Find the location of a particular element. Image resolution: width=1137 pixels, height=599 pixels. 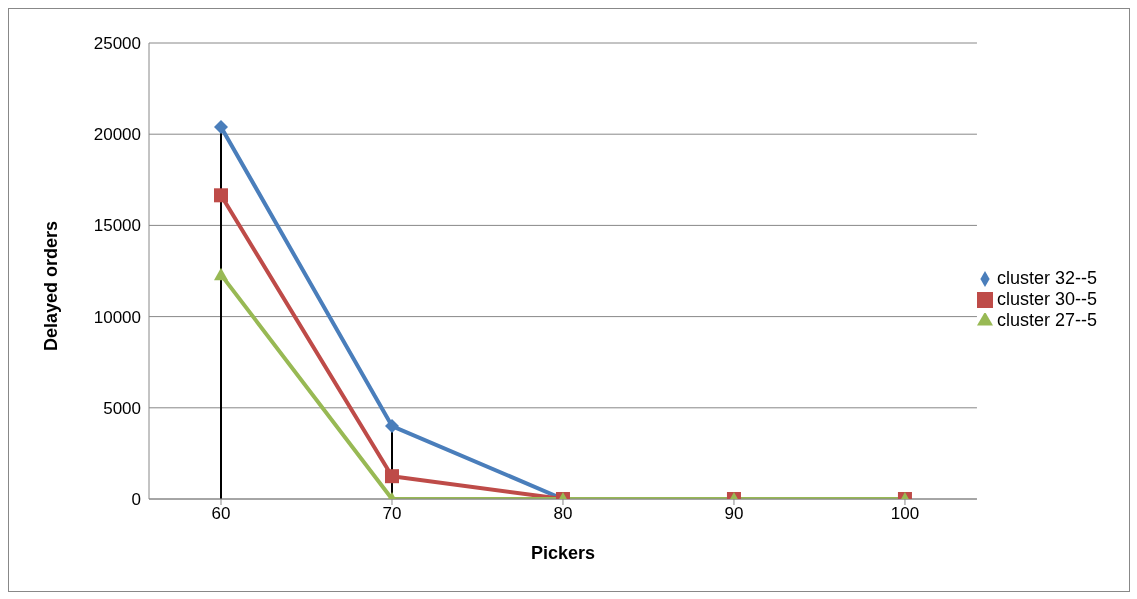

x-axis-title: Pickers is located at coordinates (563, 553).